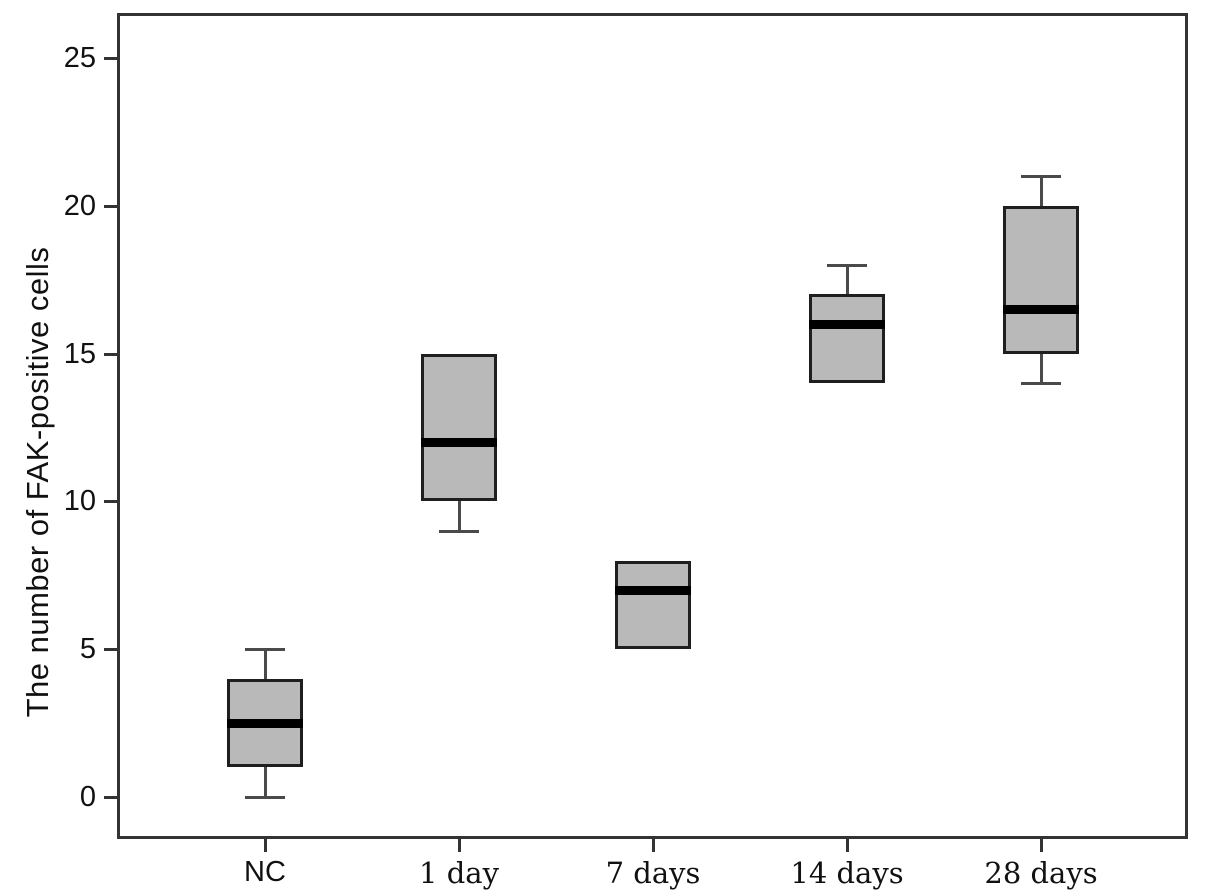 This screenshot has height=895, width=1205. Describe the element at coordinates (459, 873) in the screenshot. I see `x-tick-label: 1 day` at that location.